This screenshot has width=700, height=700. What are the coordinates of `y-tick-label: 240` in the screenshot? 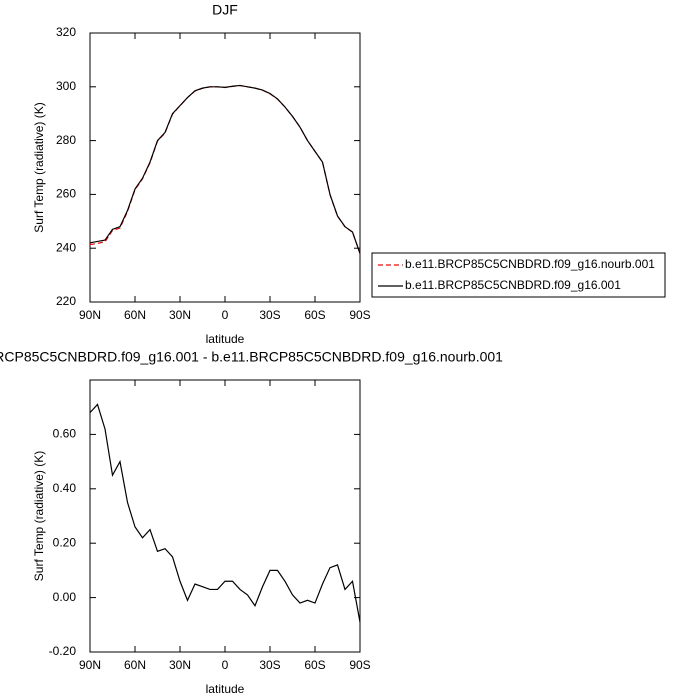 It's located at (66, 247).